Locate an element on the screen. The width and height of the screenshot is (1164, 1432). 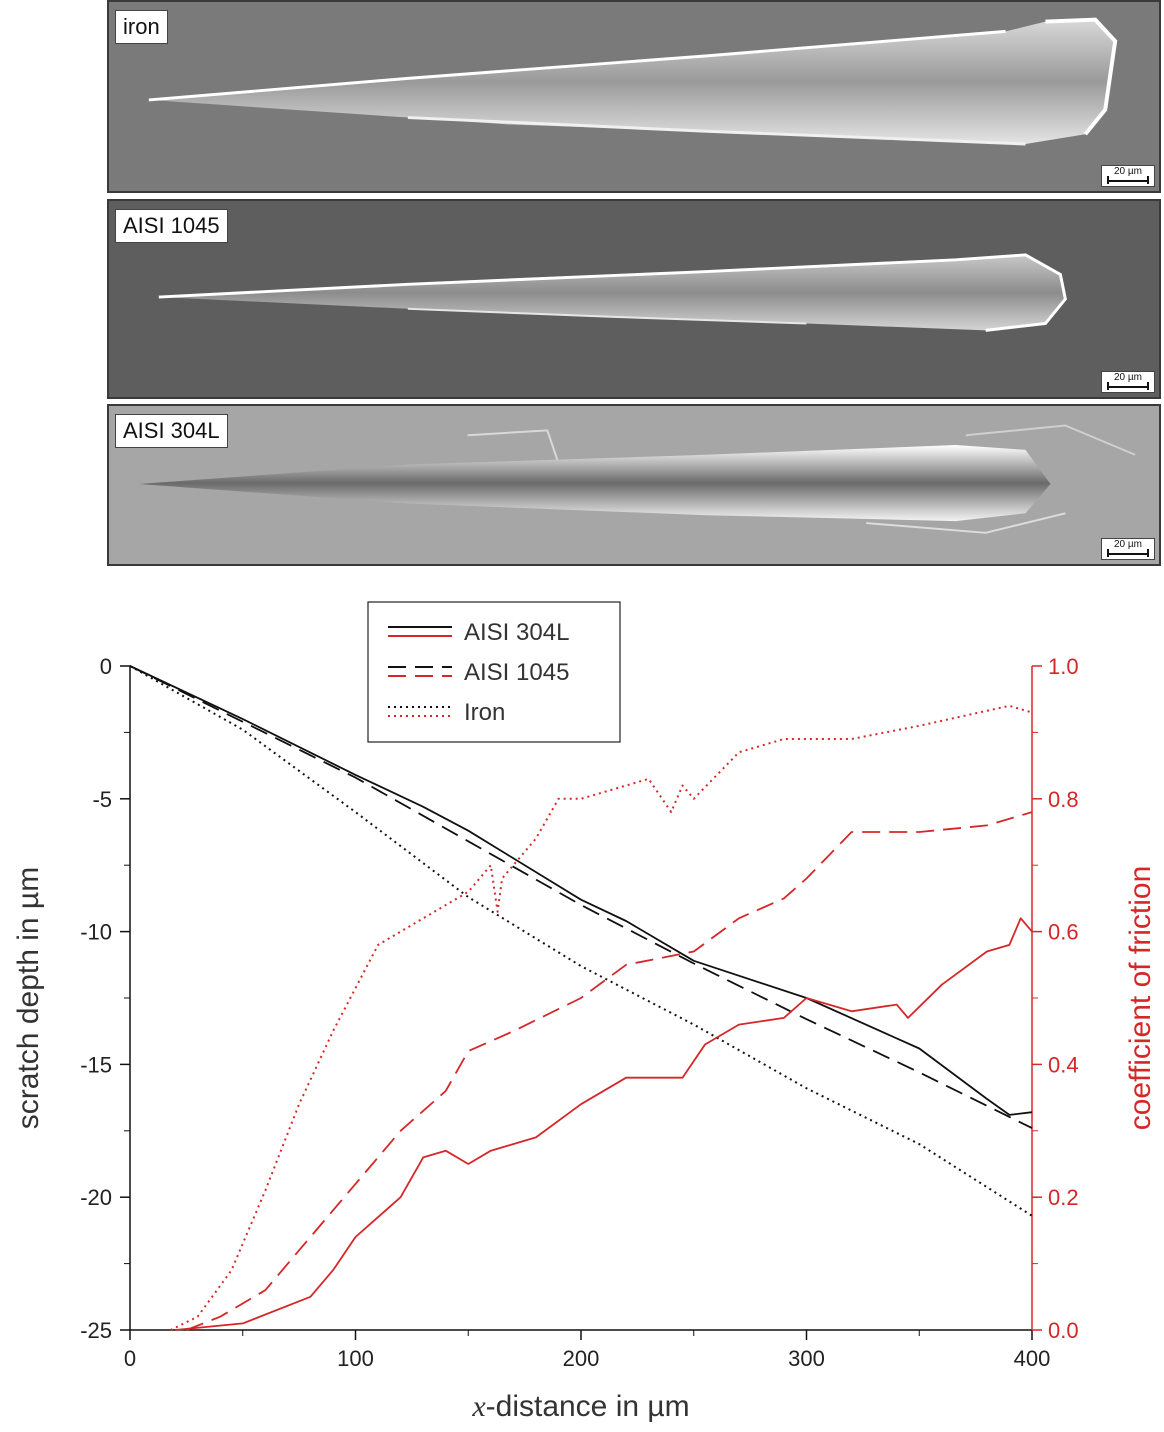
y-tick-label: -10 is located at coordinates (96, 932).